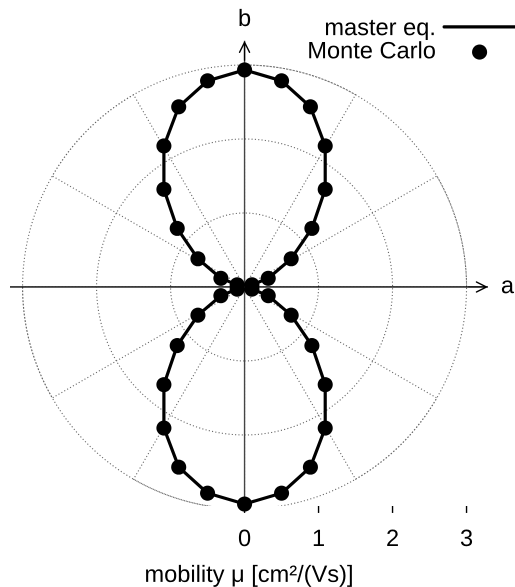 The image size is (515, 587). Describe the element at coordinates (244, 538) in the screenshot. I see `x-tick-label: 0` at that location.